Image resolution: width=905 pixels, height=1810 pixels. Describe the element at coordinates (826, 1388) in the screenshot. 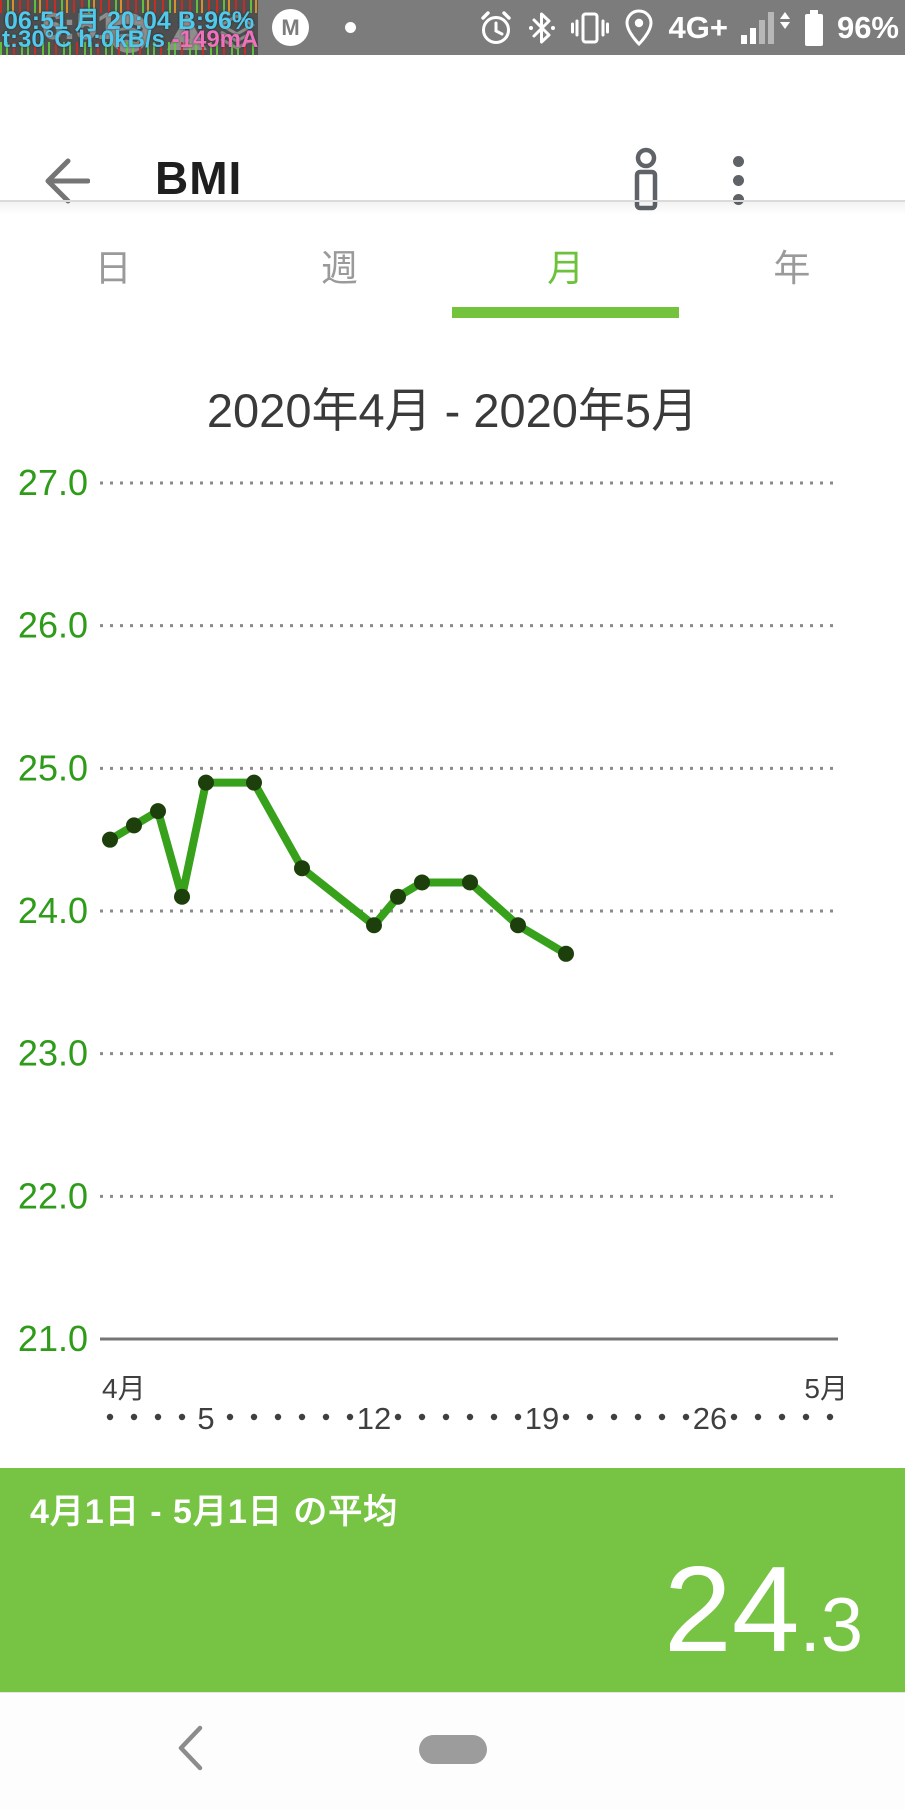

I see `svg-text: 5月` at that location.